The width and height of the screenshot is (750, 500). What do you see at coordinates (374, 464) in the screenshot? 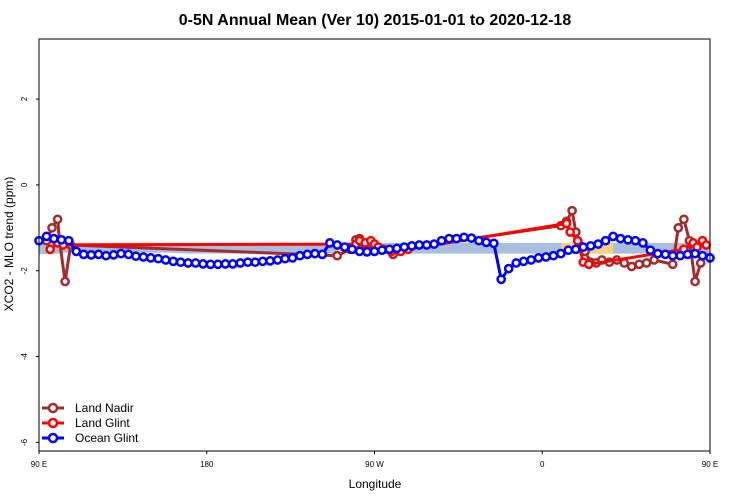
I see `x-tick-label: 90 W` at bounding box center [374, 464].